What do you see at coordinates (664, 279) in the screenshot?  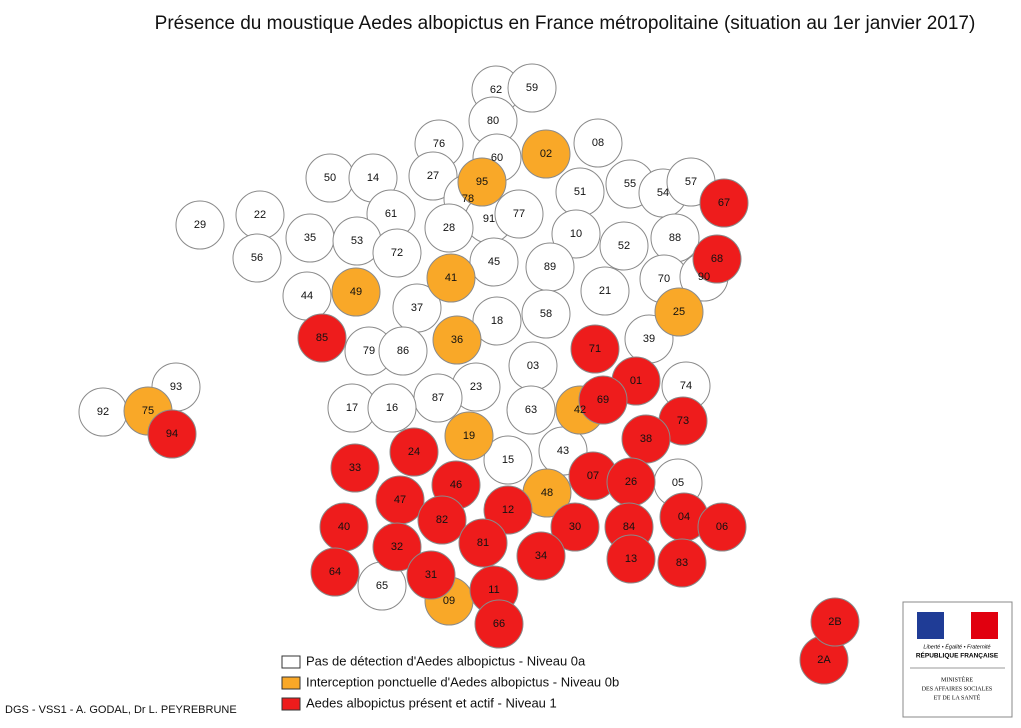 I see `department-code: 70` at bounding box center [664, 279].